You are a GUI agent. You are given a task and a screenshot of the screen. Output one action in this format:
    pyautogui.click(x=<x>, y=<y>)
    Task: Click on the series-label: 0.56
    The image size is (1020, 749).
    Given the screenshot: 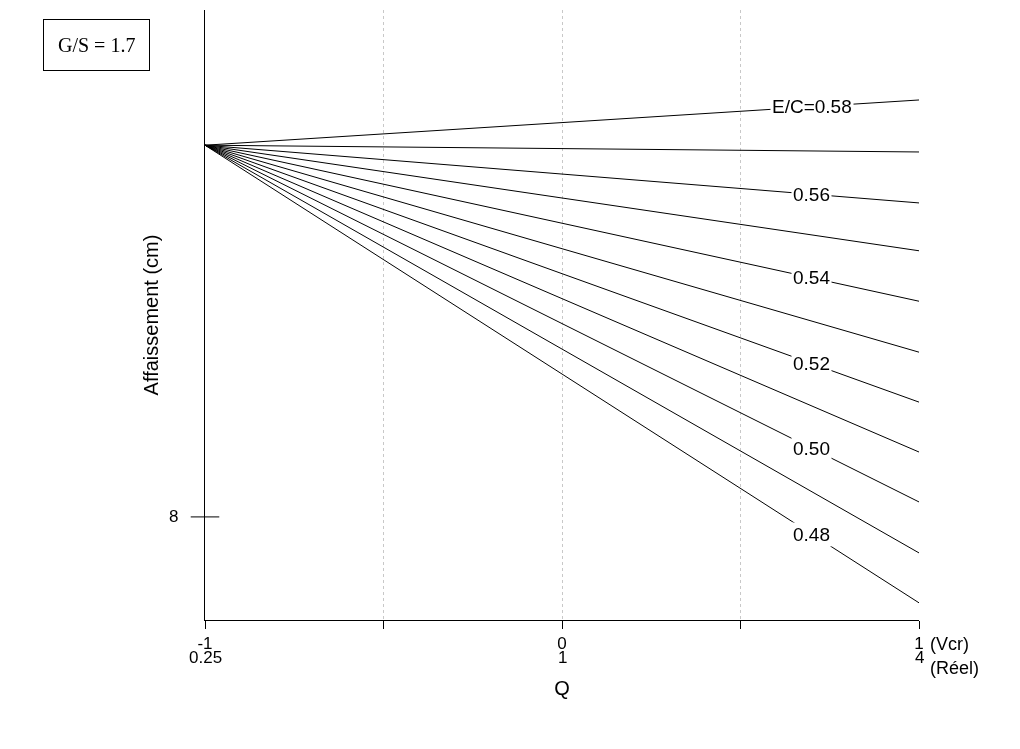 What is the action you would take?
    pyautogui.click(x=811, y=194)
    